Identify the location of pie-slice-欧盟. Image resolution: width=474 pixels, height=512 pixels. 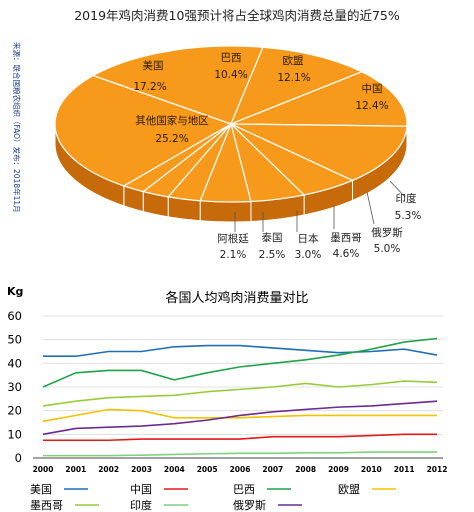
(319, 99).